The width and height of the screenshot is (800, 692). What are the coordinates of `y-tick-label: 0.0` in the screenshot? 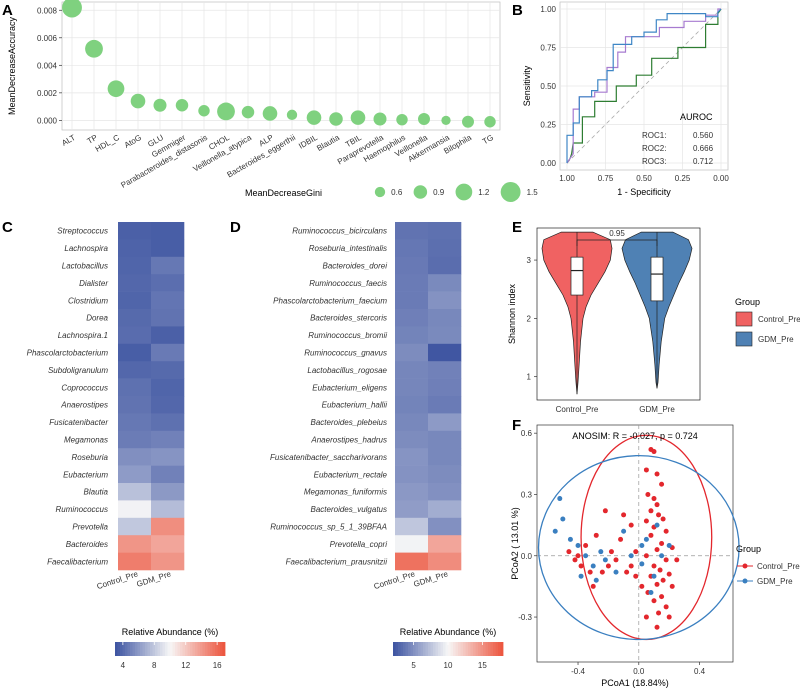 It's located at (527, 556).